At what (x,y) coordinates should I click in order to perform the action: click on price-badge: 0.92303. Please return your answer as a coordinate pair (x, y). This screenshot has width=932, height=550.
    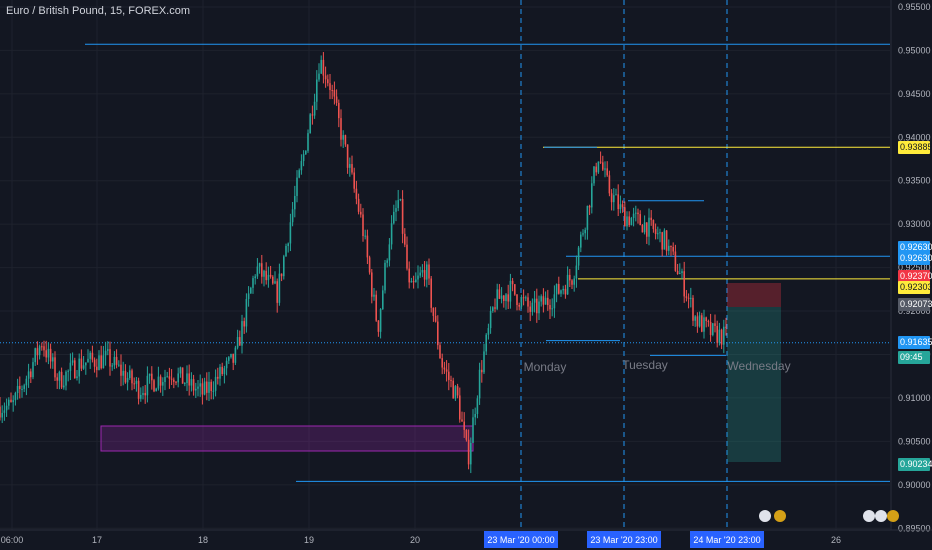
    Looking at the image, I should click on (915, 288).